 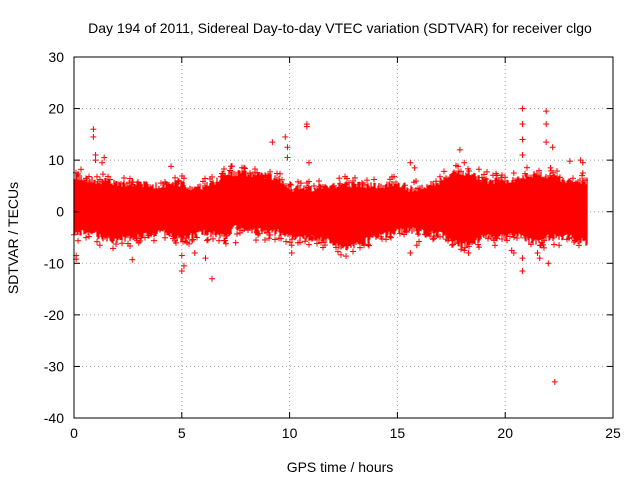 I want to click on x-tick-label: 10, so click(x=290, y=433).